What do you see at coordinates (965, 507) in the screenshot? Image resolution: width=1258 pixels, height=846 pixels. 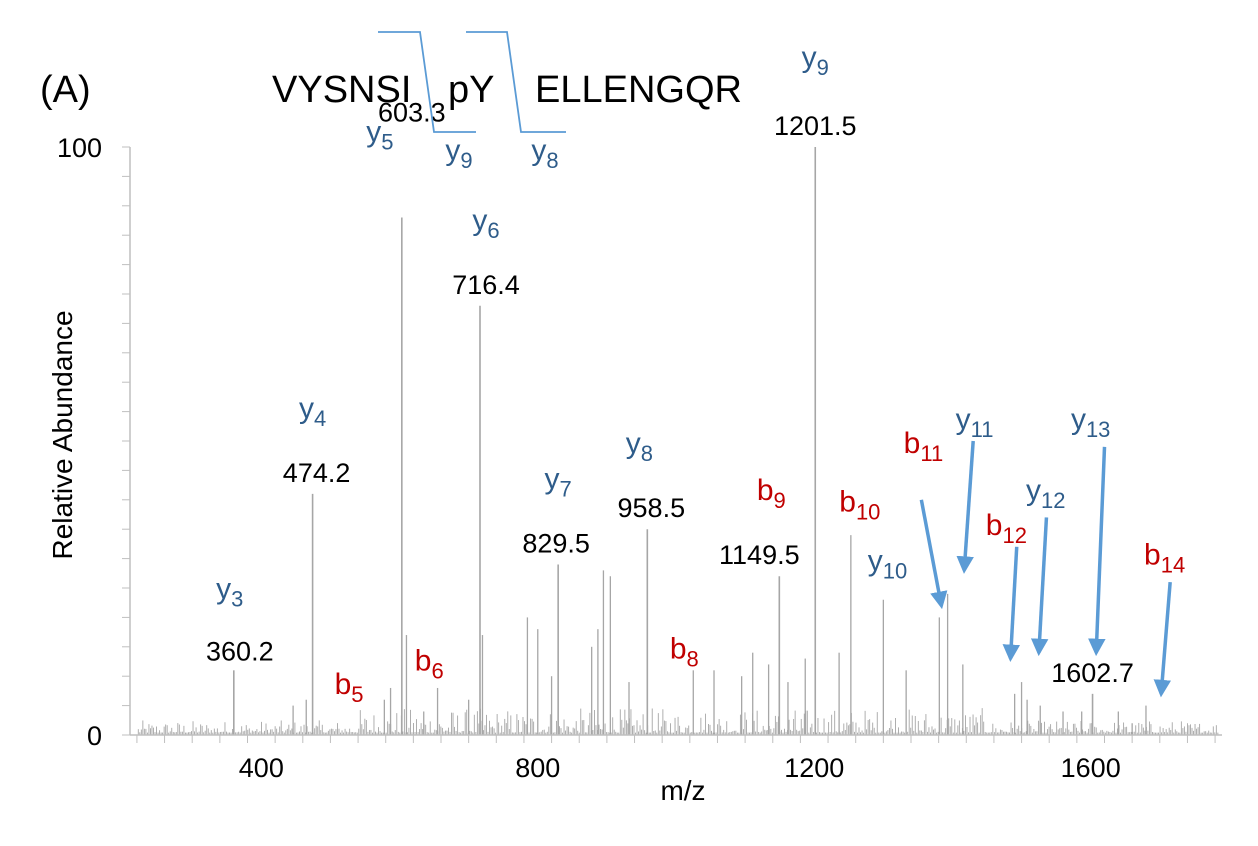 I see `arrow-to-y11` at bounding box center [965, 507].